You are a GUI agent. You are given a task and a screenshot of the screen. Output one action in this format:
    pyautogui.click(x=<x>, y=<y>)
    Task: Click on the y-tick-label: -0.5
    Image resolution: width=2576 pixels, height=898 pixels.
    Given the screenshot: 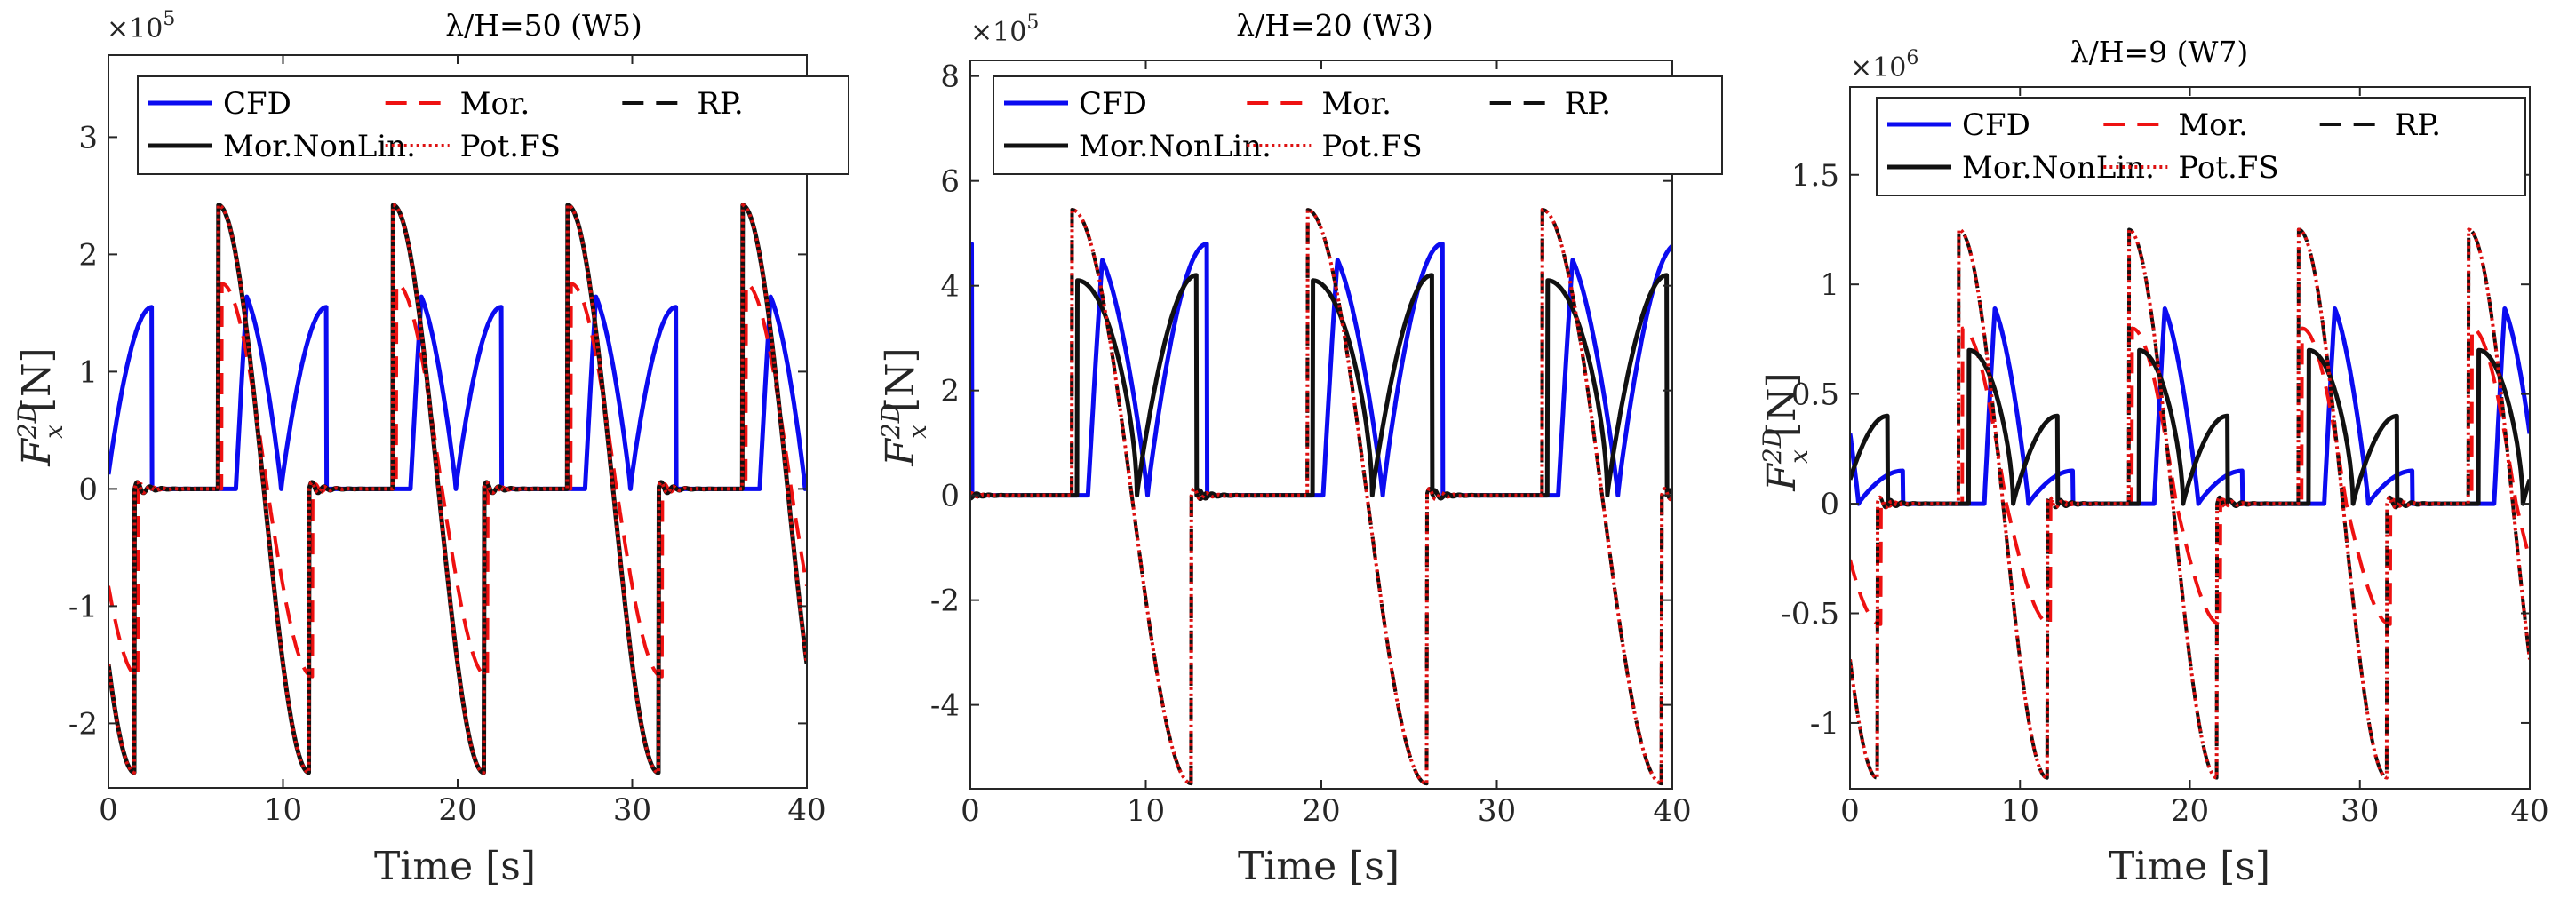 What is the action you would take?
    pyautogui.click(x=1810, y=614)
    